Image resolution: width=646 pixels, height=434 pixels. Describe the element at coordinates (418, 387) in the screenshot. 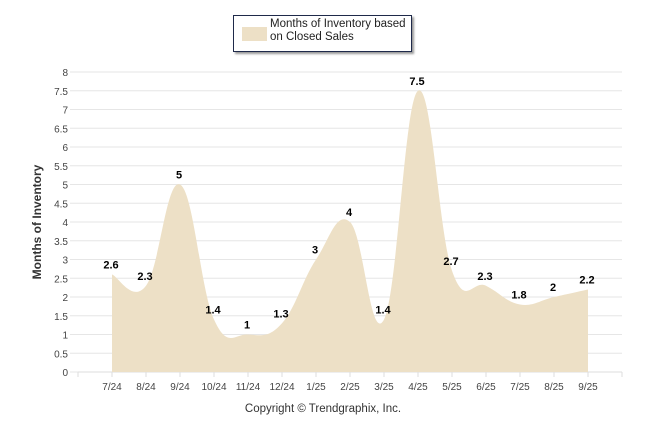

I see `x-tick-label: 4/25` at that location.